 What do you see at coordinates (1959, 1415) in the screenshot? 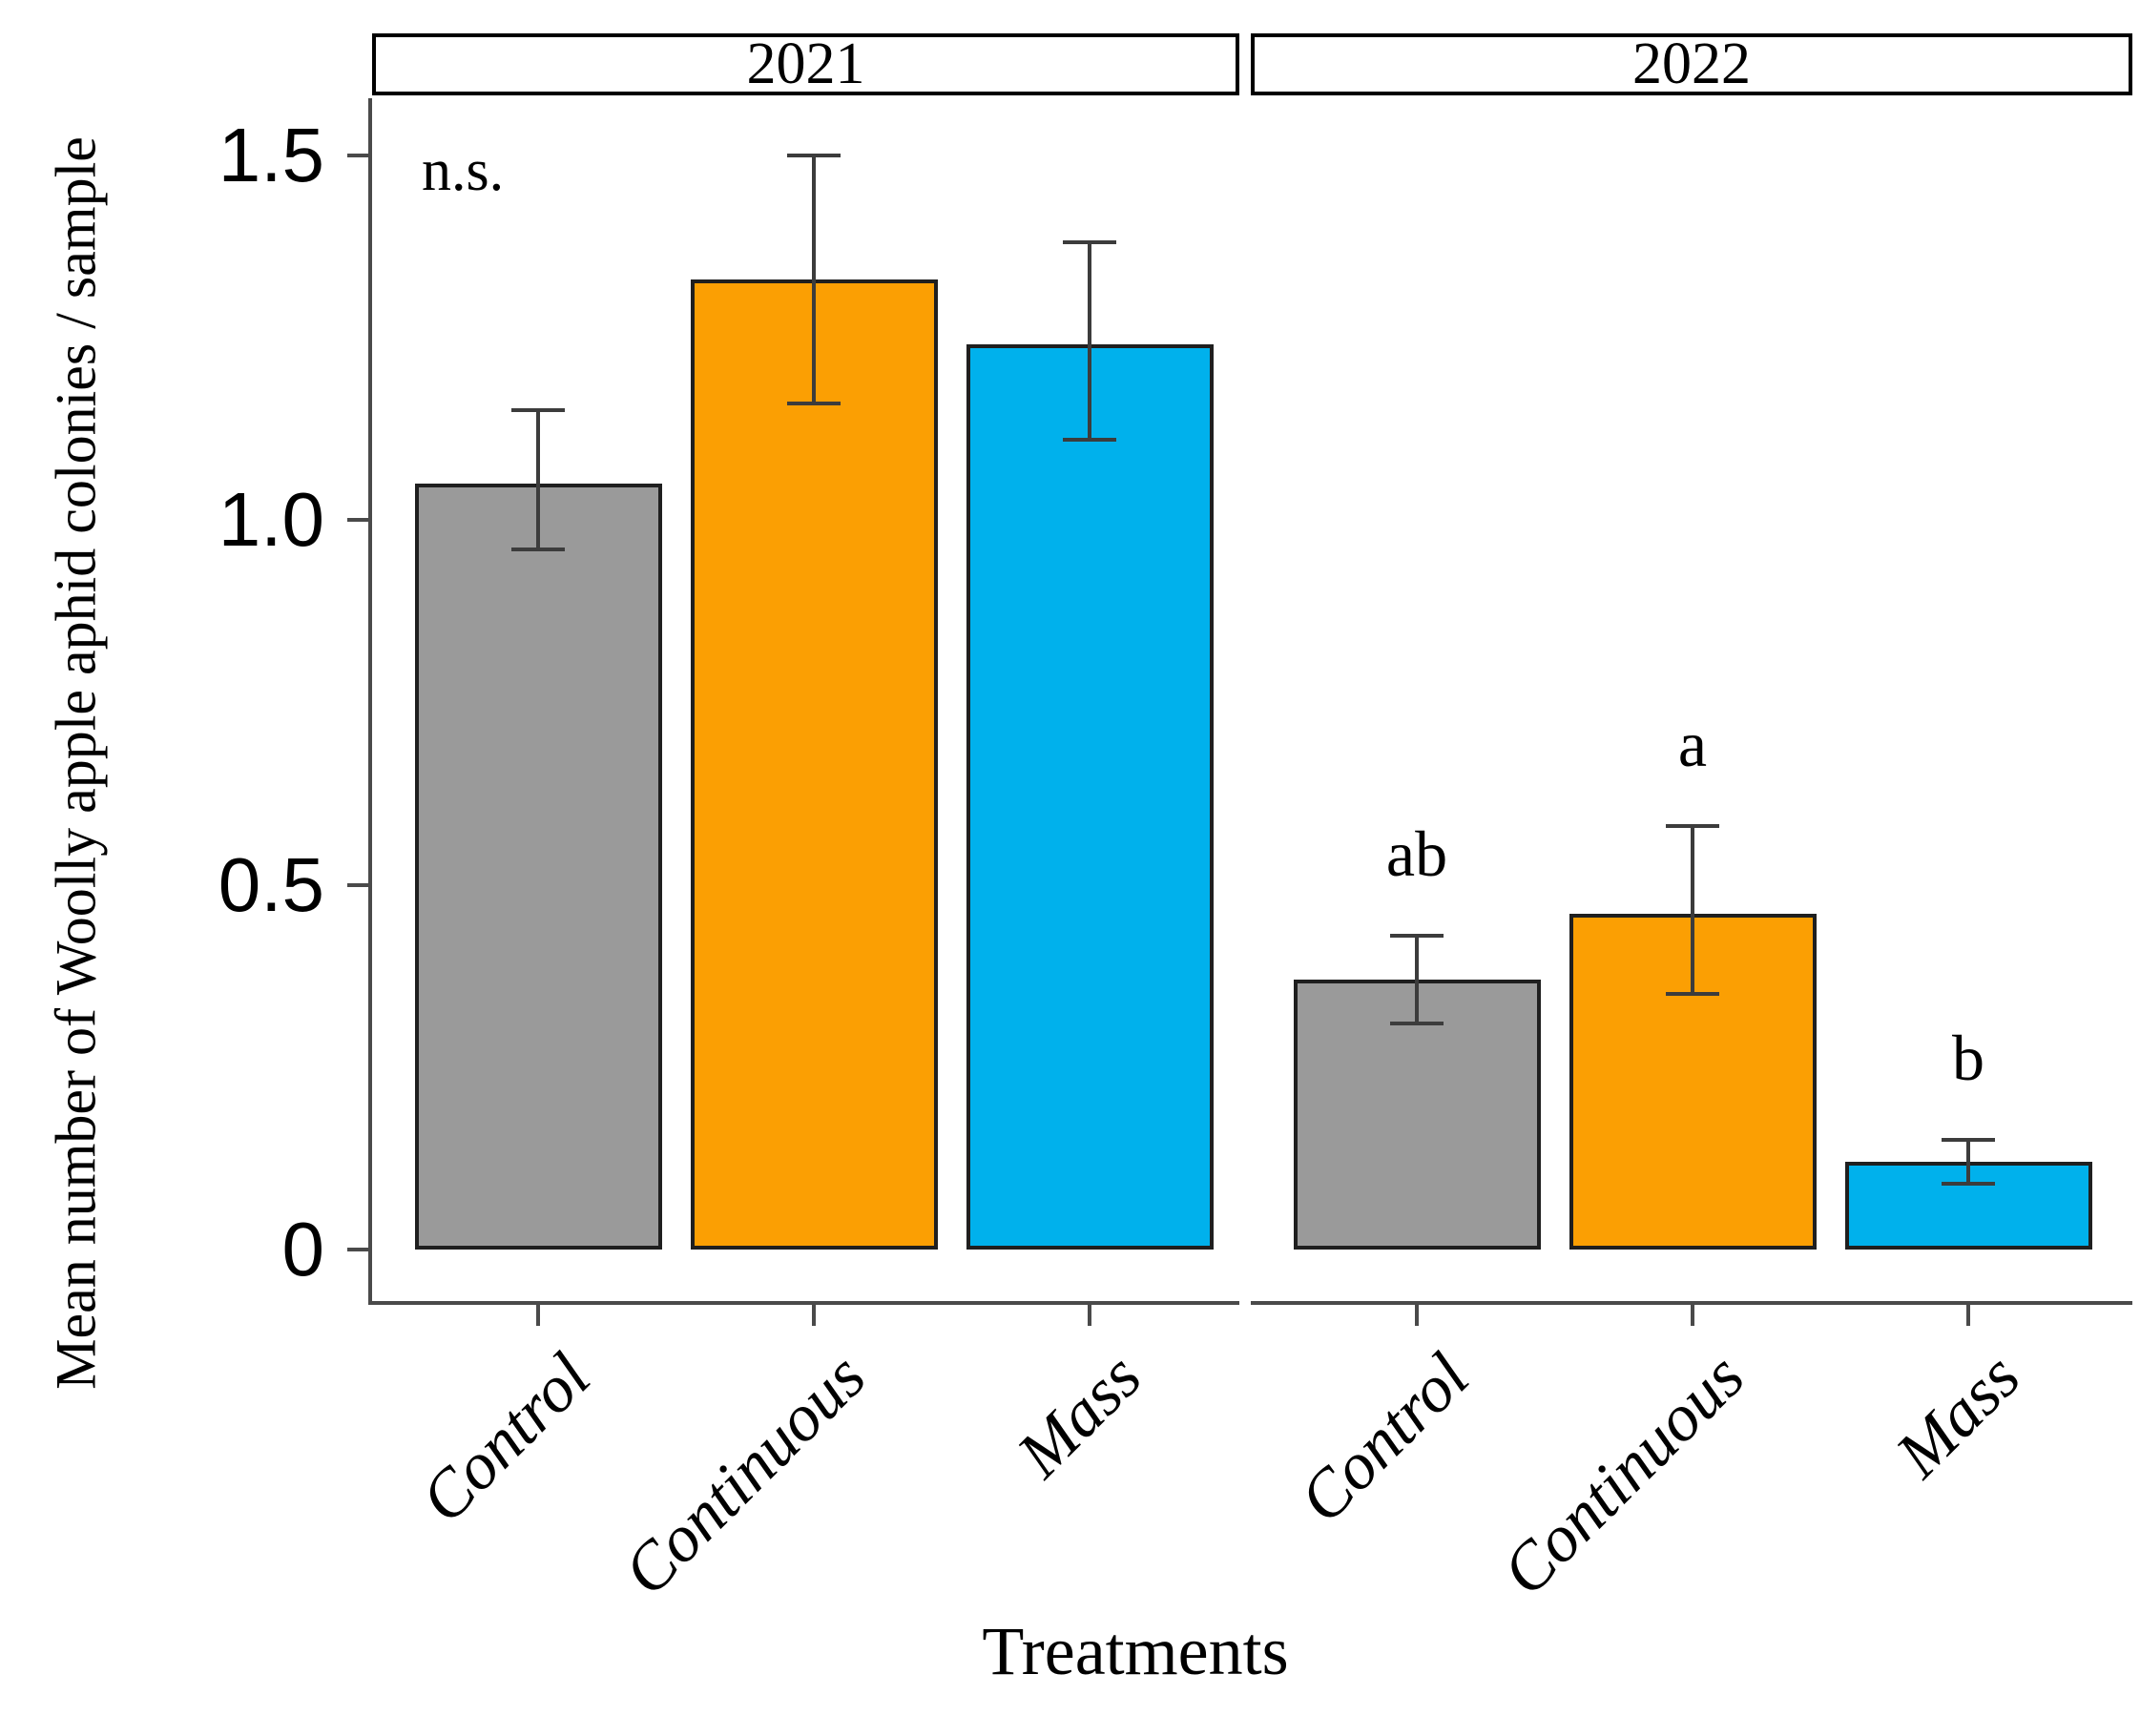
I see `x-tick-label-2022-mass: Mass` at bounding box center [1959, 1415].